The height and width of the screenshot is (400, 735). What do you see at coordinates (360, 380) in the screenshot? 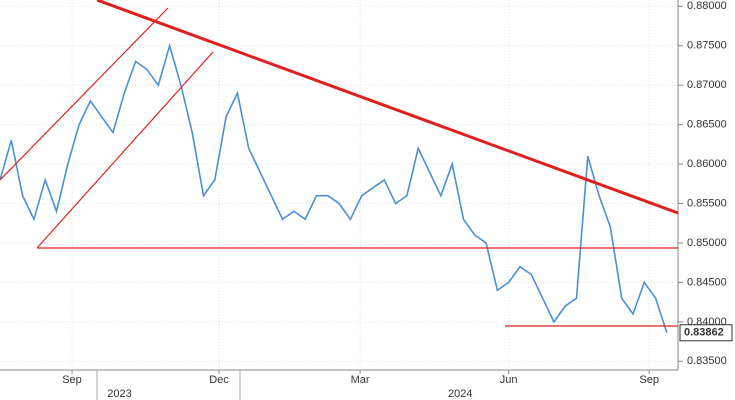
I see `x-tick-label: Mar` at bounding box center [360, 380].